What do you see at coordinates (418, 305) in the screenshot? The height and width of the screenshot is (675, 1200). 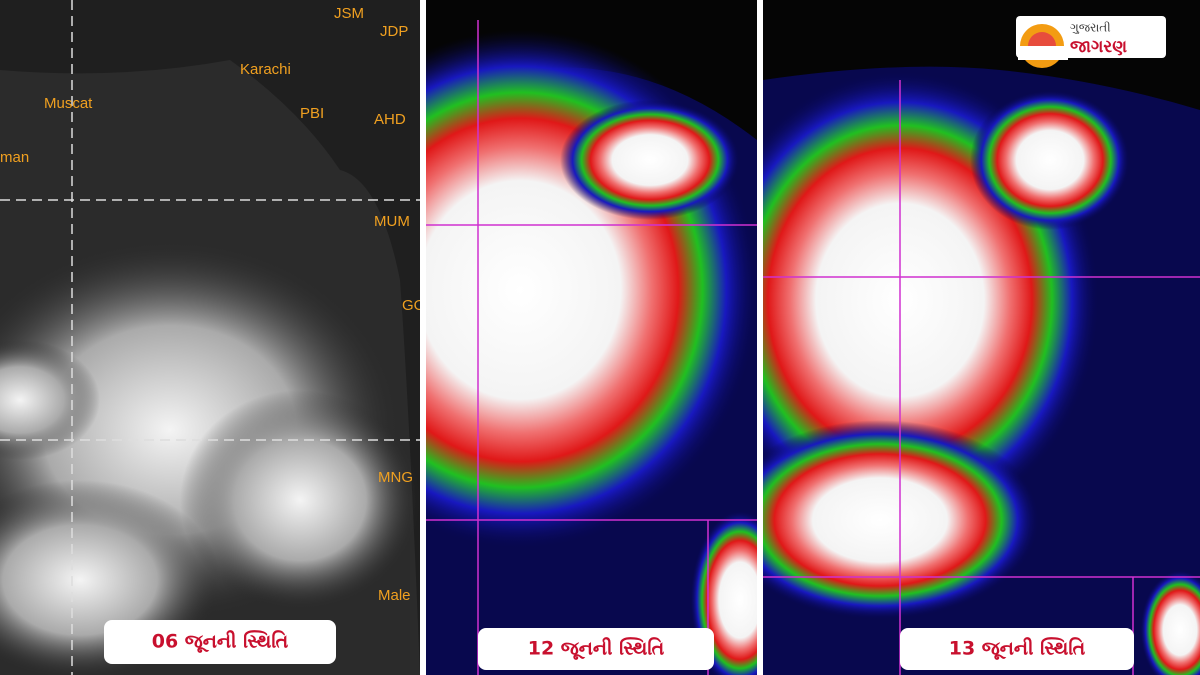 I see `map-label: GOA` at bounding box center [418, 305].